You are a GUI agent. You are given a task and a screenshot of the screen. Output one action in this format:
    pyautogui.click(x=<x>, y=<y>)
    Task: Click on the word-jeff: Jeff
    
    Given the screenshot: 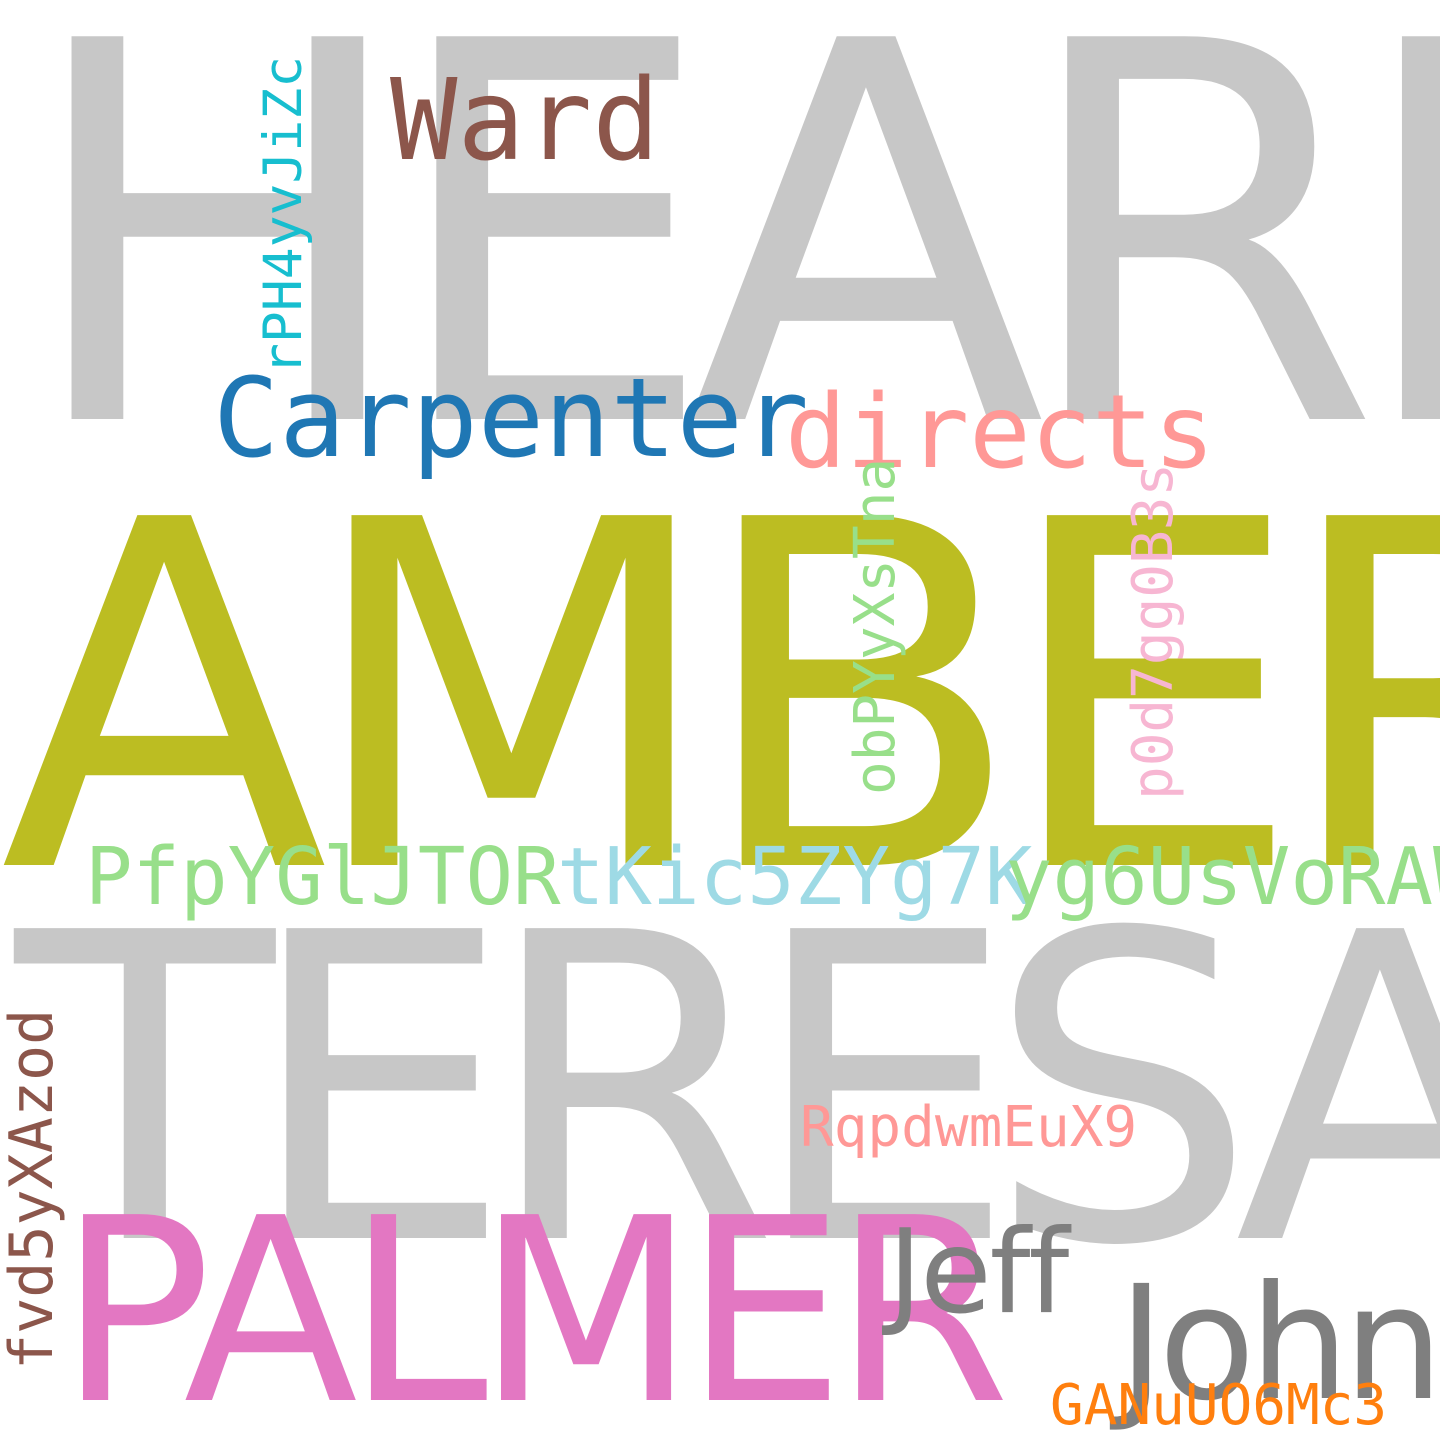 What is the action you would take?
    pyautogui.click(x=978, y=1272)
    